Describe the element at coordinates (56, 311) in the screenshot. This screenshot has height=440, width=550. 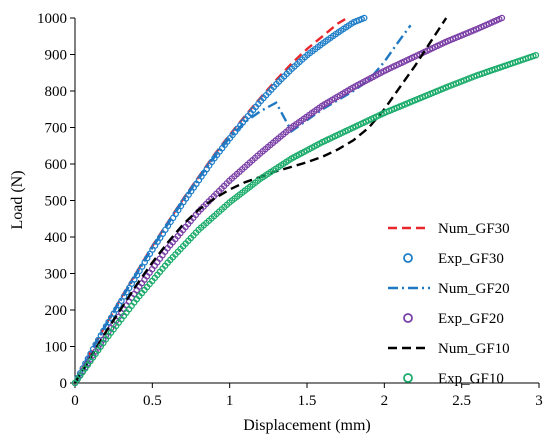
I see `y-tick-label: 200` at that location.